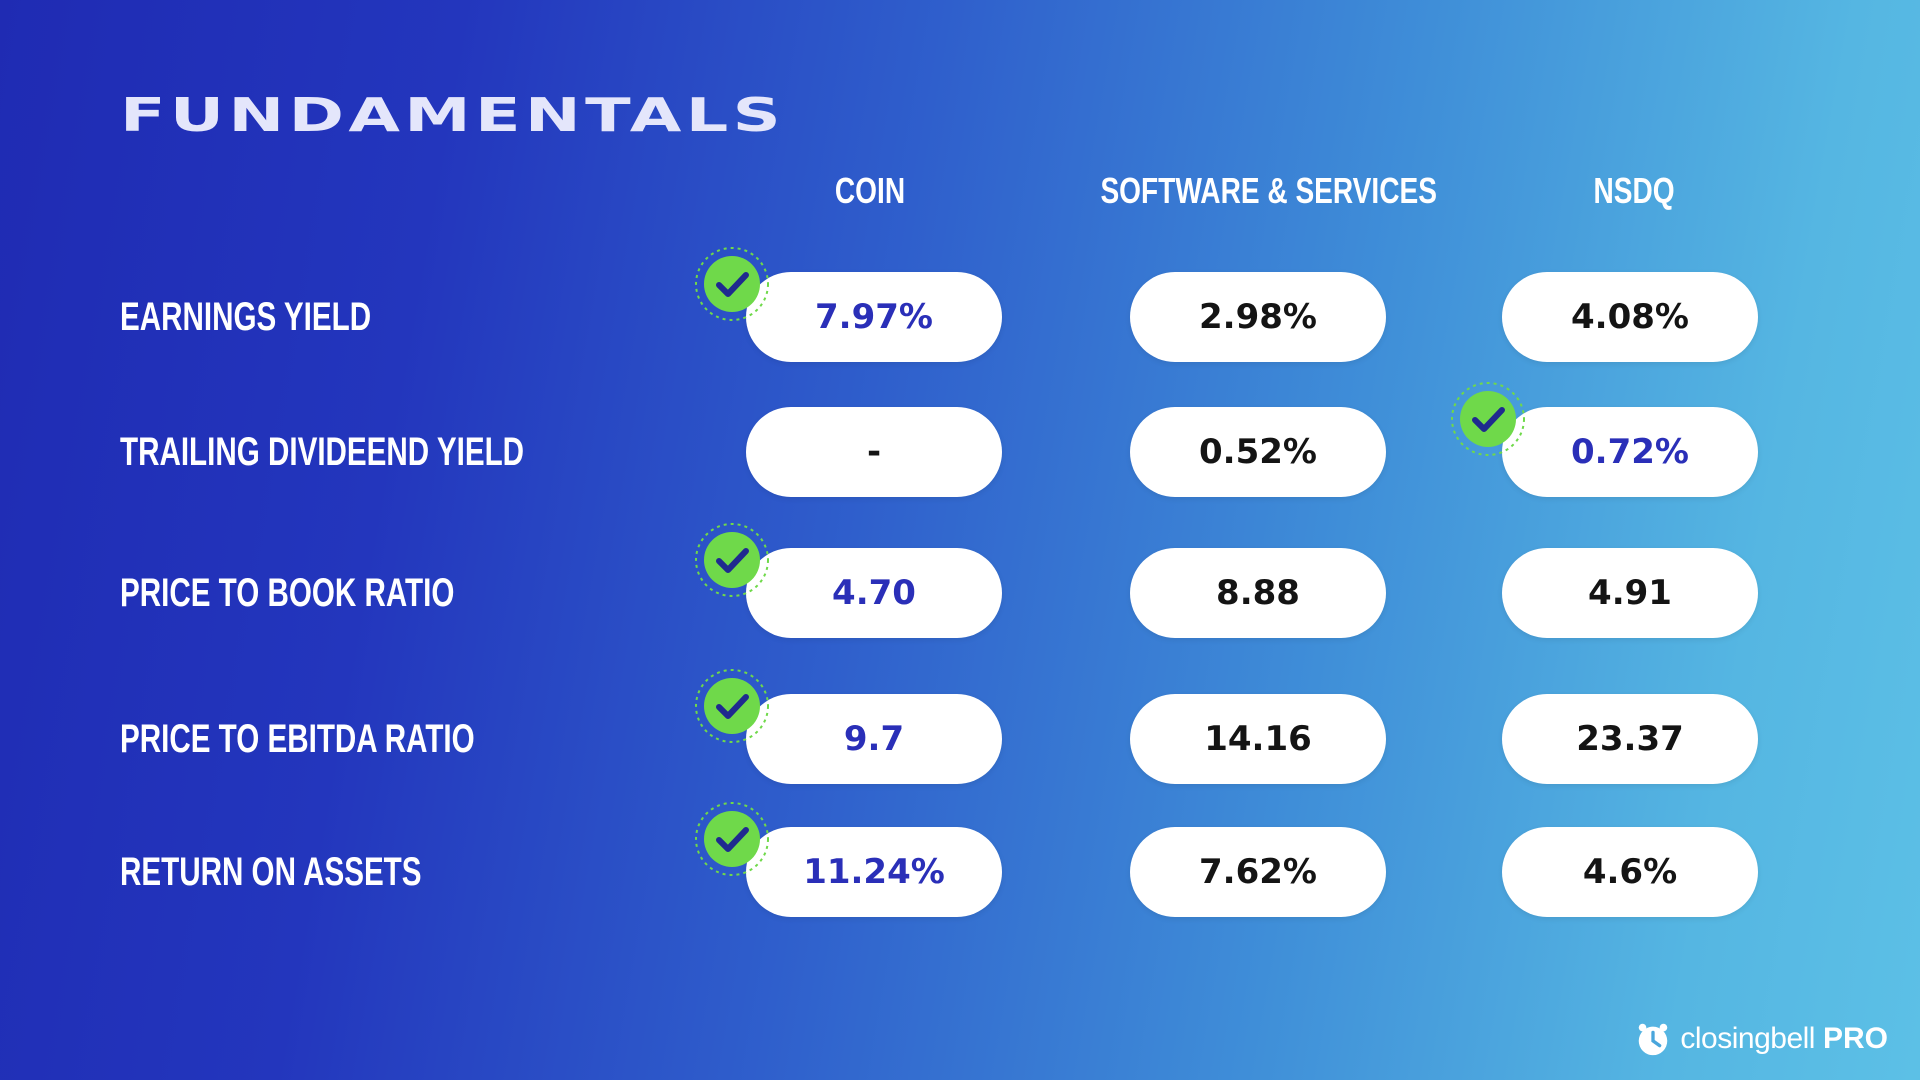 The image size is (1920, 1080). Describe the element at coordinates (1630, 593) in the screenshot. I see `value-pill-nsdq: 4.91` at that location.